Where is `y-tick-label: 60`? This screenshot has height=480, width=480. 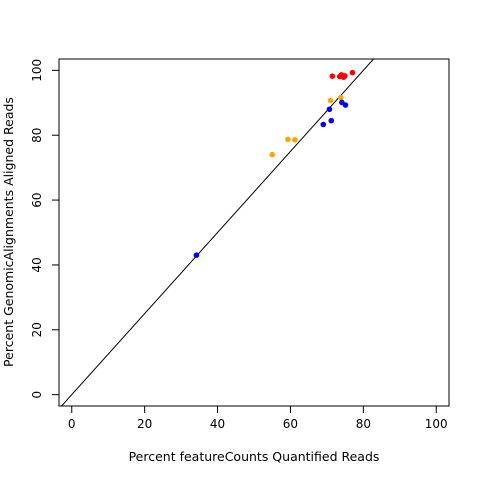 y-tick-label: 60 is located at coordinates (37, 199).